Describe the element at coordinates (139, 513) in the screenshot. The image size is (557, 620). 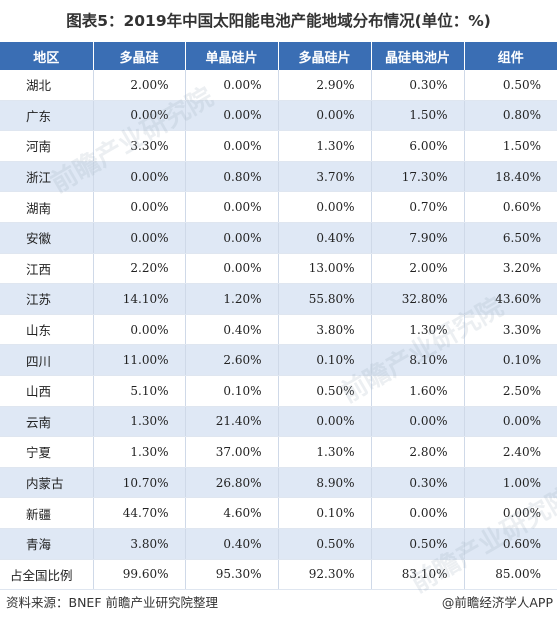
I see `cell-polysilicon: 44.70%` at that location.